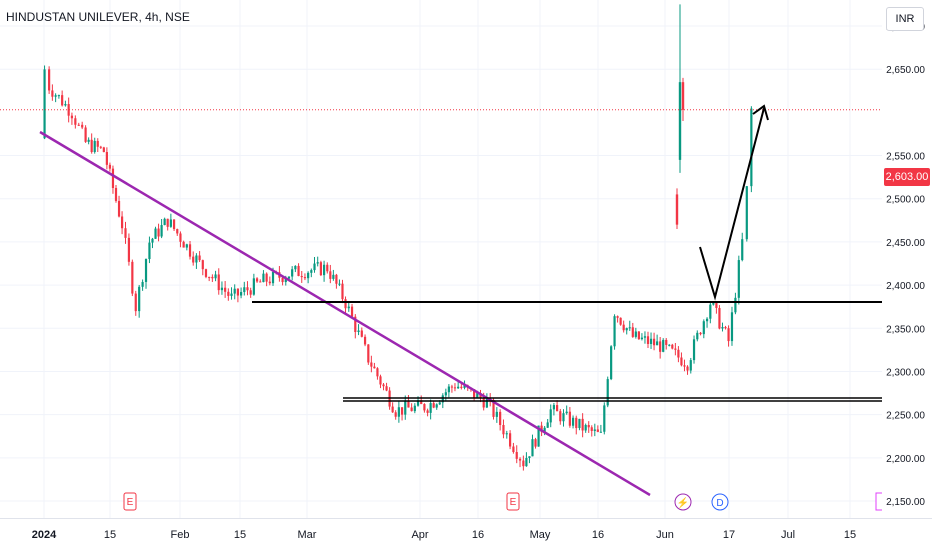 This screenshot has height=550, width=932. Describe the element at coordinates (905, 19) in the screenshot. I see `currency-badge: INR` at that location.